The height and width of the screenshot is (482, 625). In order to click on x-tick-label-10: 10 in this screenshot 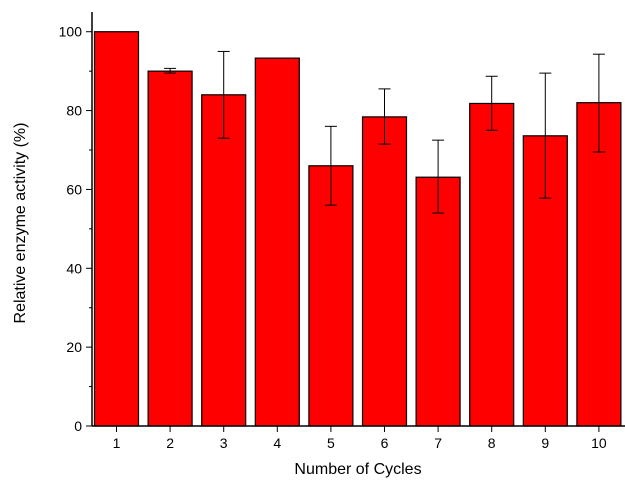, I will do `click(599, 443)`.